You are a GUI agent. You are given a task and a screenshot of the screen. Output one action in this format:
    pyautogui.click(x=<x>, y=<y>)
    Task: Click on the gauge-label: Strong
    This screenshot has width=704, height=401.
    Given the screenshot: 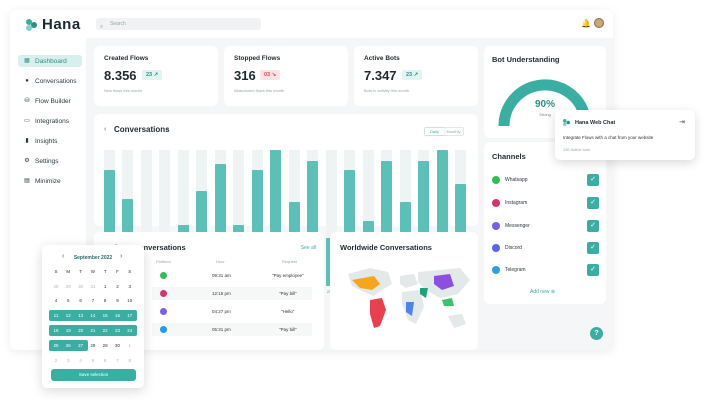 What is the action you would take?
    pyautogui.click(x=545, y=114)
    